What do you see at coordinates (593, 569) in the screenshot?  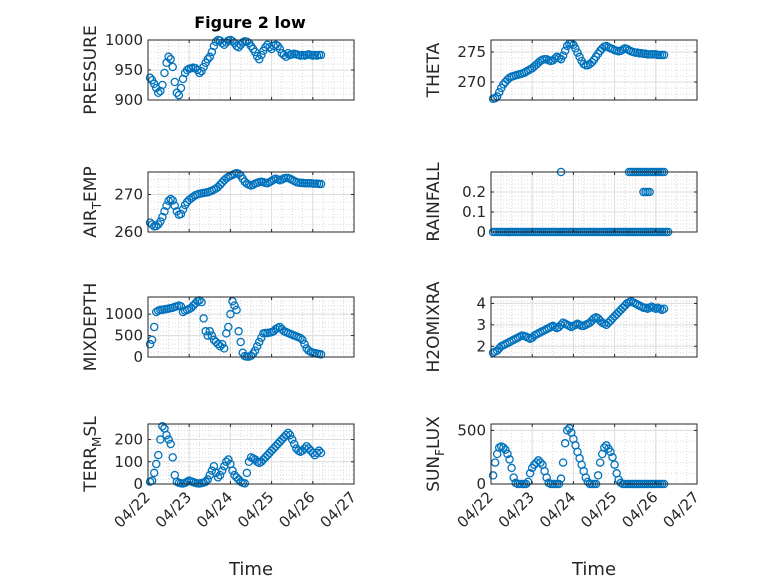 I see `x-axis-label-right: Time` at bounding box center [593, 569].